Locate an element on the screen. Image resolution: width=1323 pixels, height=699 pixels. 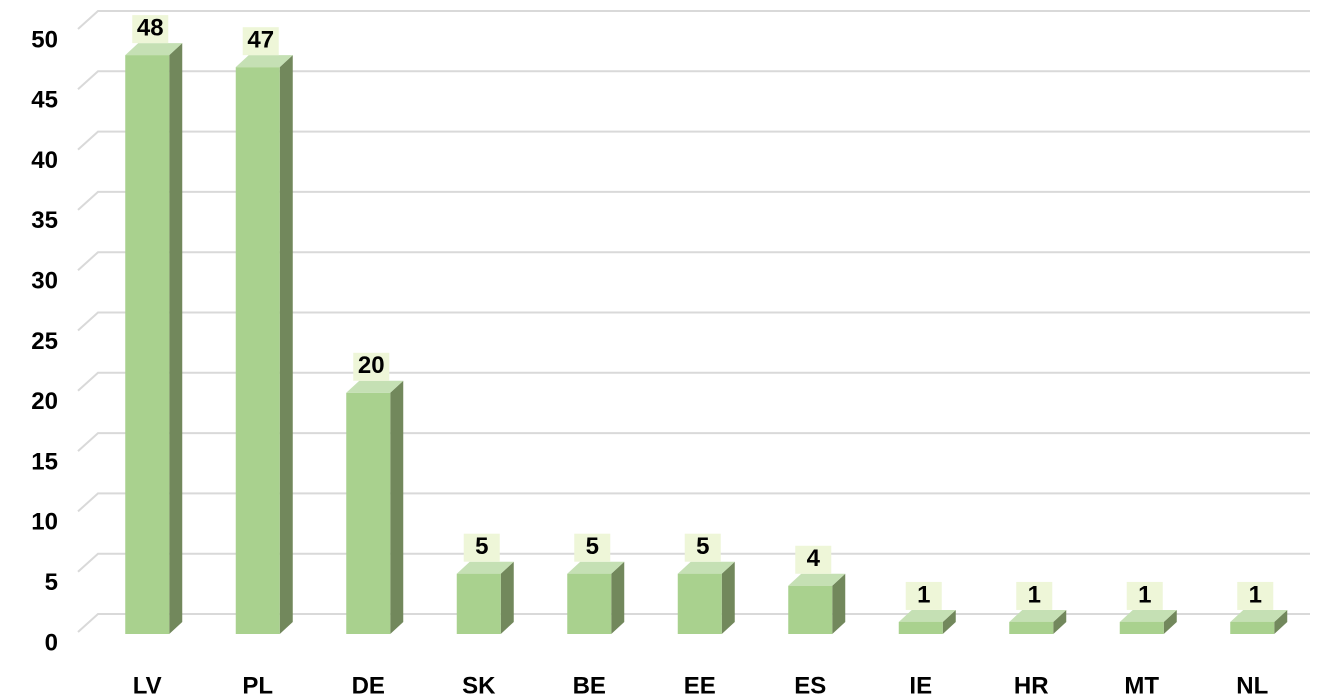
value-label: 20 is located at coordinates (371, 365).